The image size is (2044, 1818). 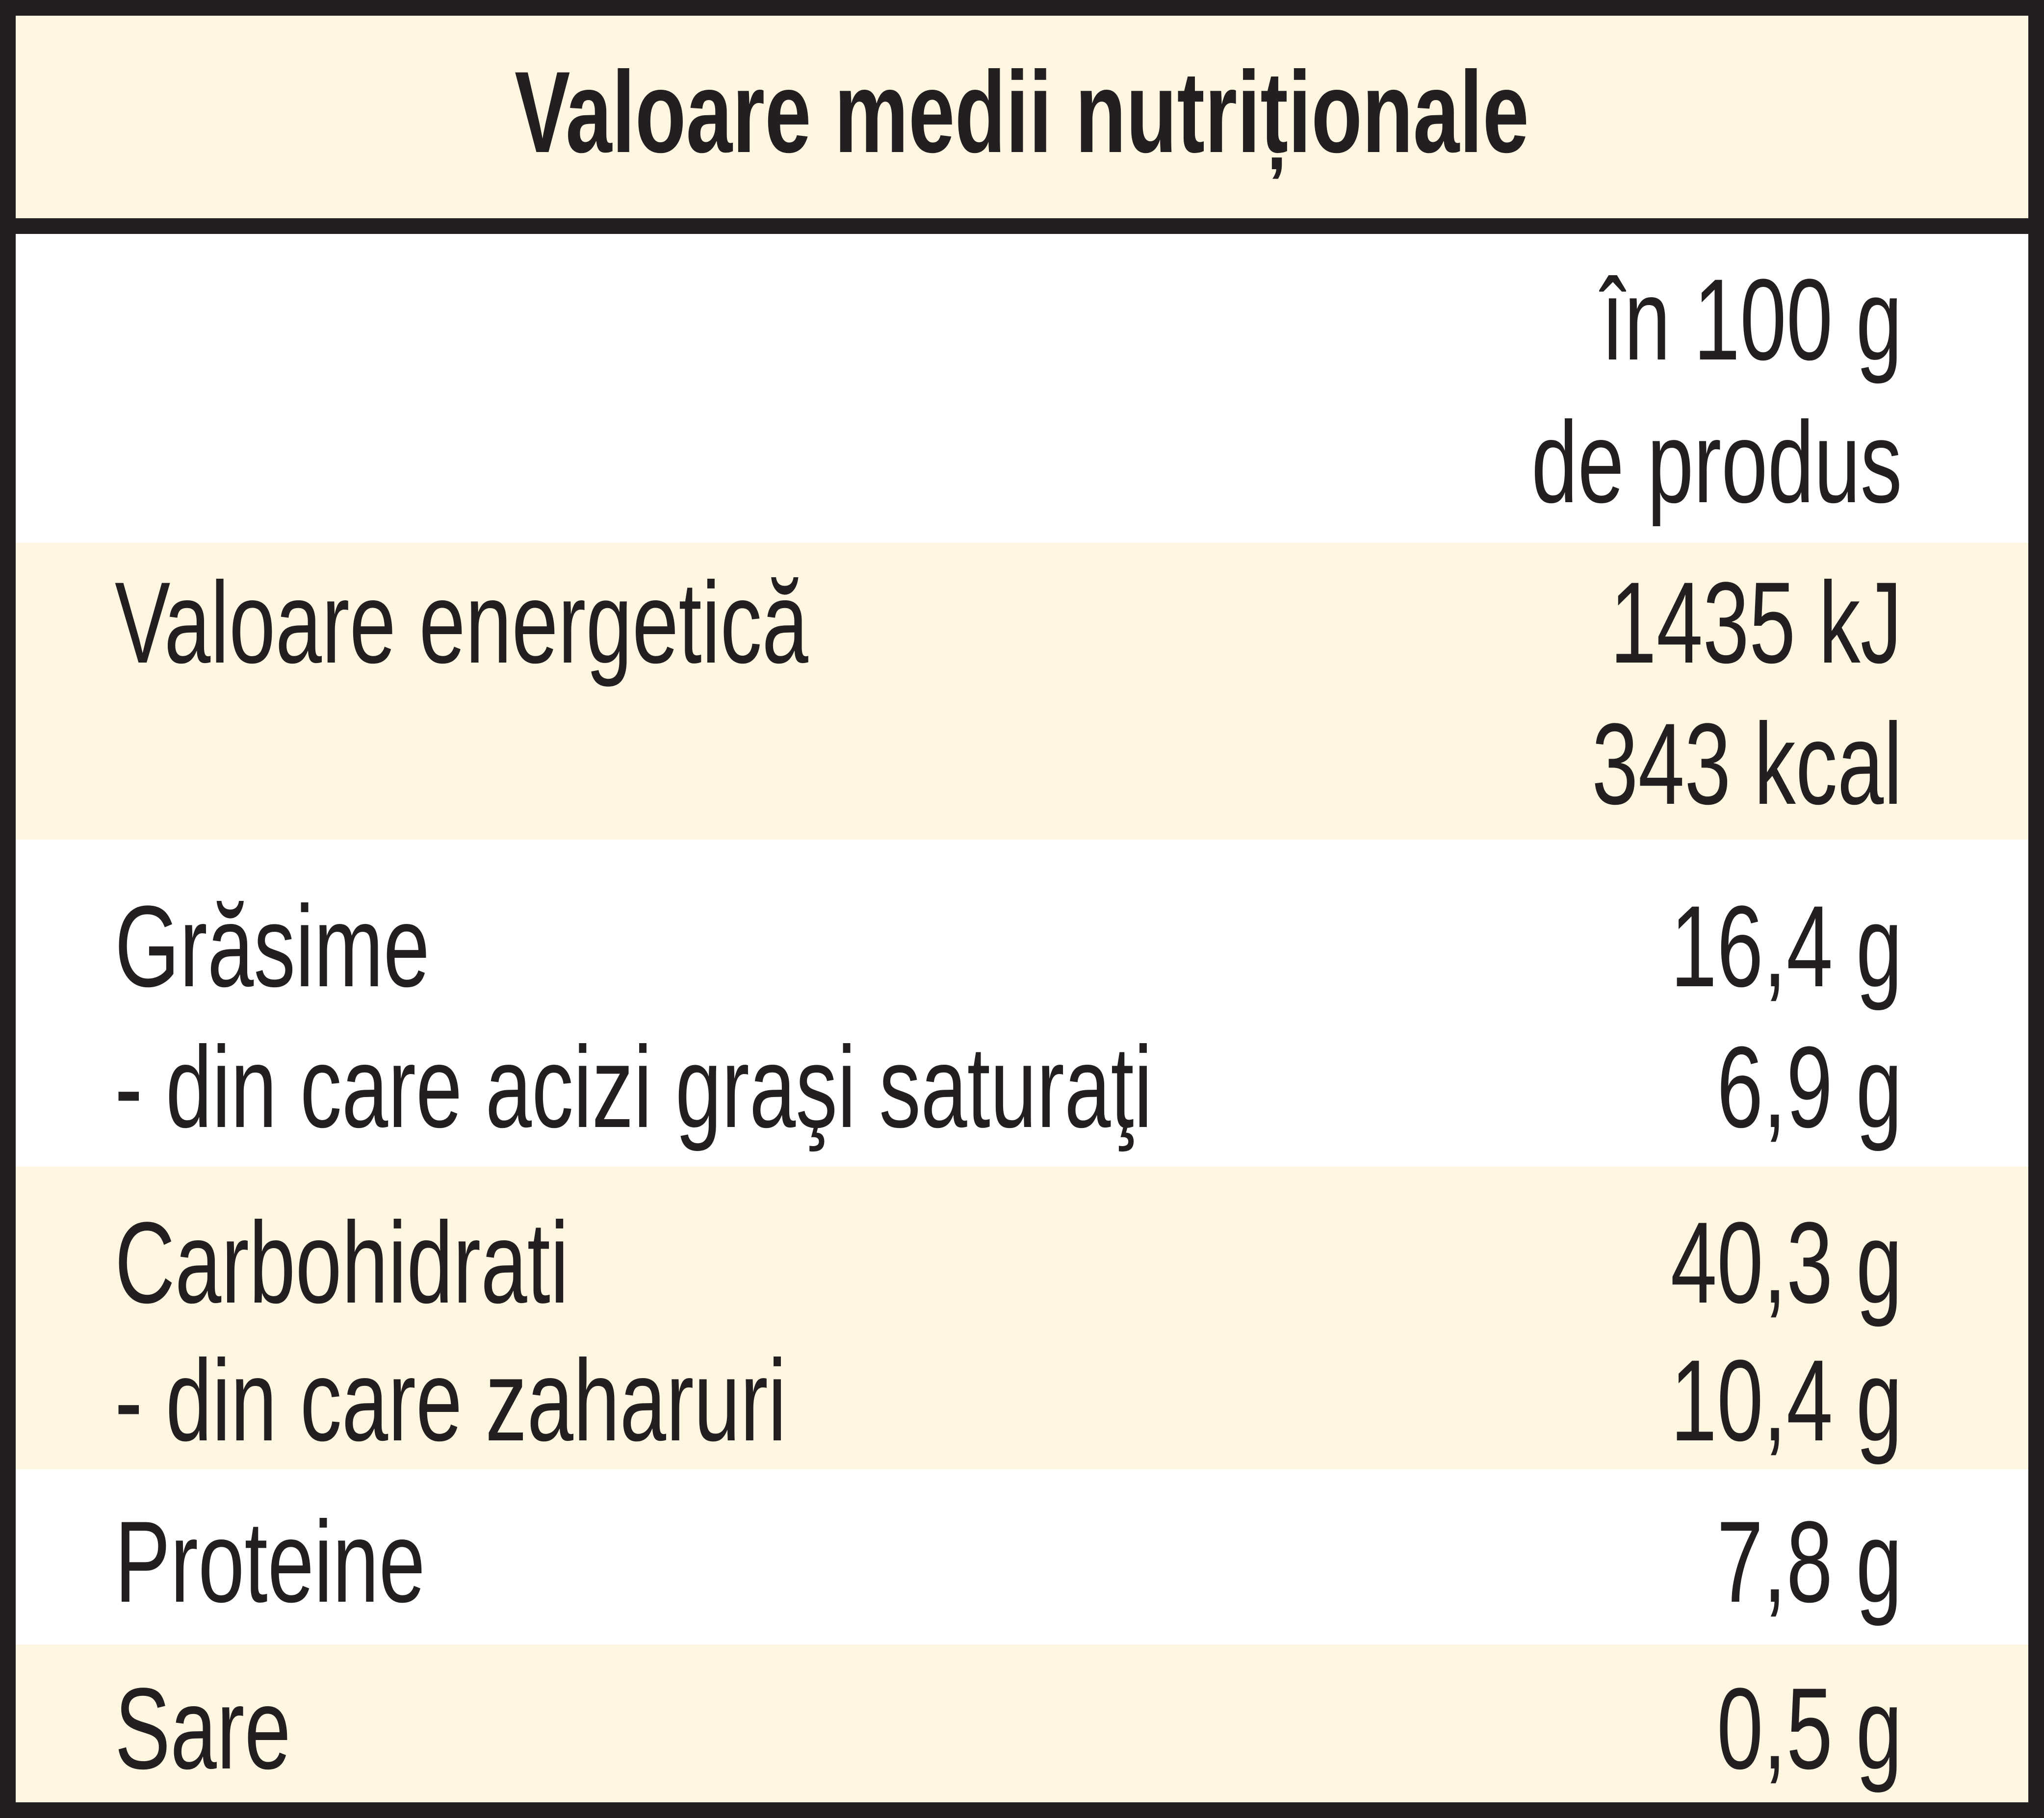 What do you see at coordinates (1747, 764) in the screenshot?
I see `row-energy-value-kcal: 343 kcal` at bounding box center [1747, 764].